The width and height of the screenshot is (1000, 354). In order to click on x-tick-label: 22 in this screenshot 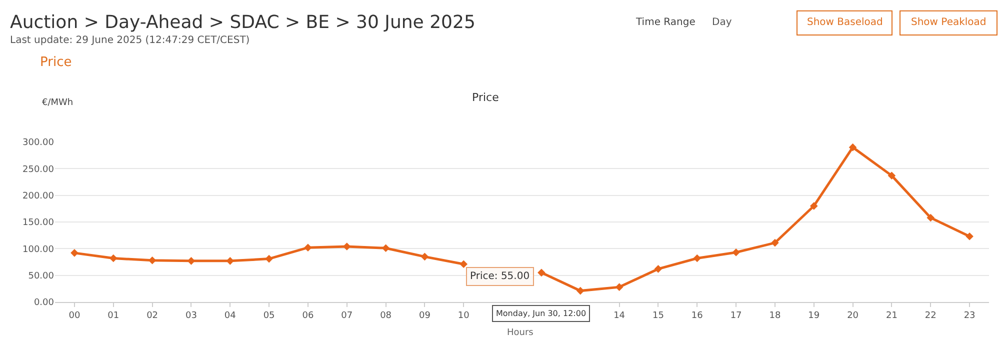, I will do `click(930, 315)`.